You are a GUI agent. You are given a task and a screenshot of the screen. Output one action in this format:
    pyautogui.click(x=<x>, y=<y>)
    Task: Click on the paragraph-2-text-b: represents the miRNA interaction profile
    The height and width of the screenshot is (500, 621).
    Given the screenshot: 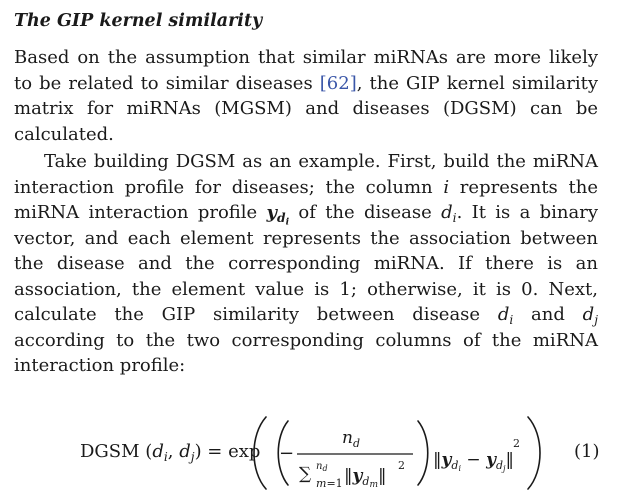 What is the action you would take?
    pyautogui.click(x=306, y=200)
    